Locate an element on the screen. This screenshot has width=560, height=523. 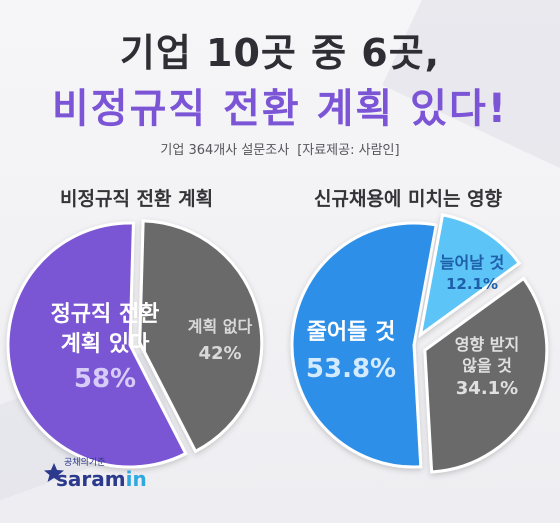
slice-value: 34.1% is located at coordinates (487, 388).